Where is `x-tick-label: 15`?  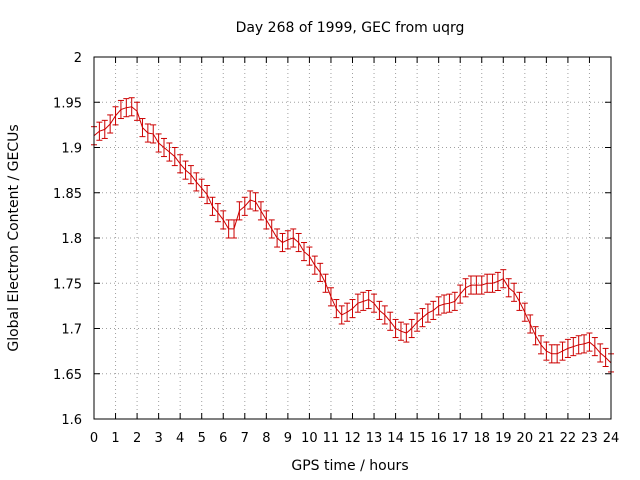
x-tick-label: 15 is located at coordinates (417, 438).